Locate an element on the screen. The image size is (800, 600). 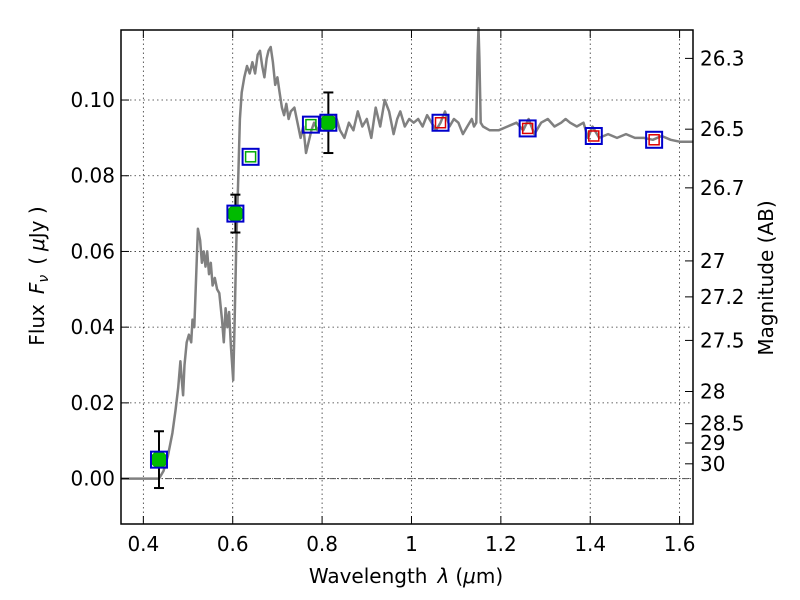
x-tick-label: 0.6 is located at coordinates (233, 544).